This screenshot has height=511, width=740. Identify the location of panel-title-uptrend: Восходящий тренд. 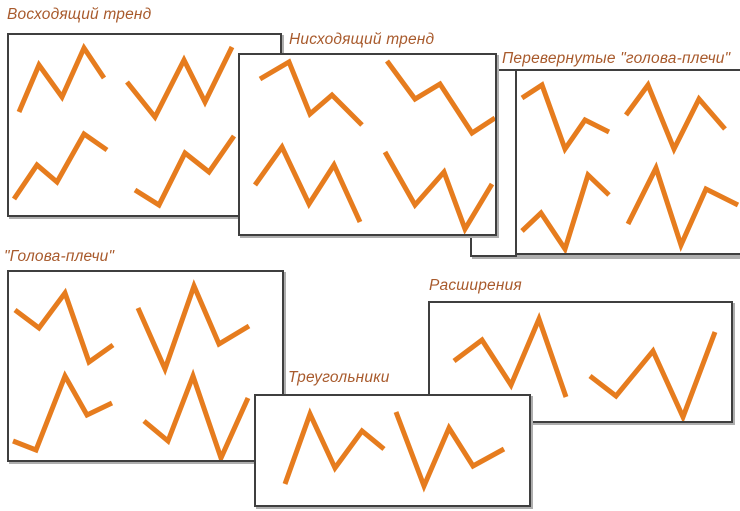
(79, 14).